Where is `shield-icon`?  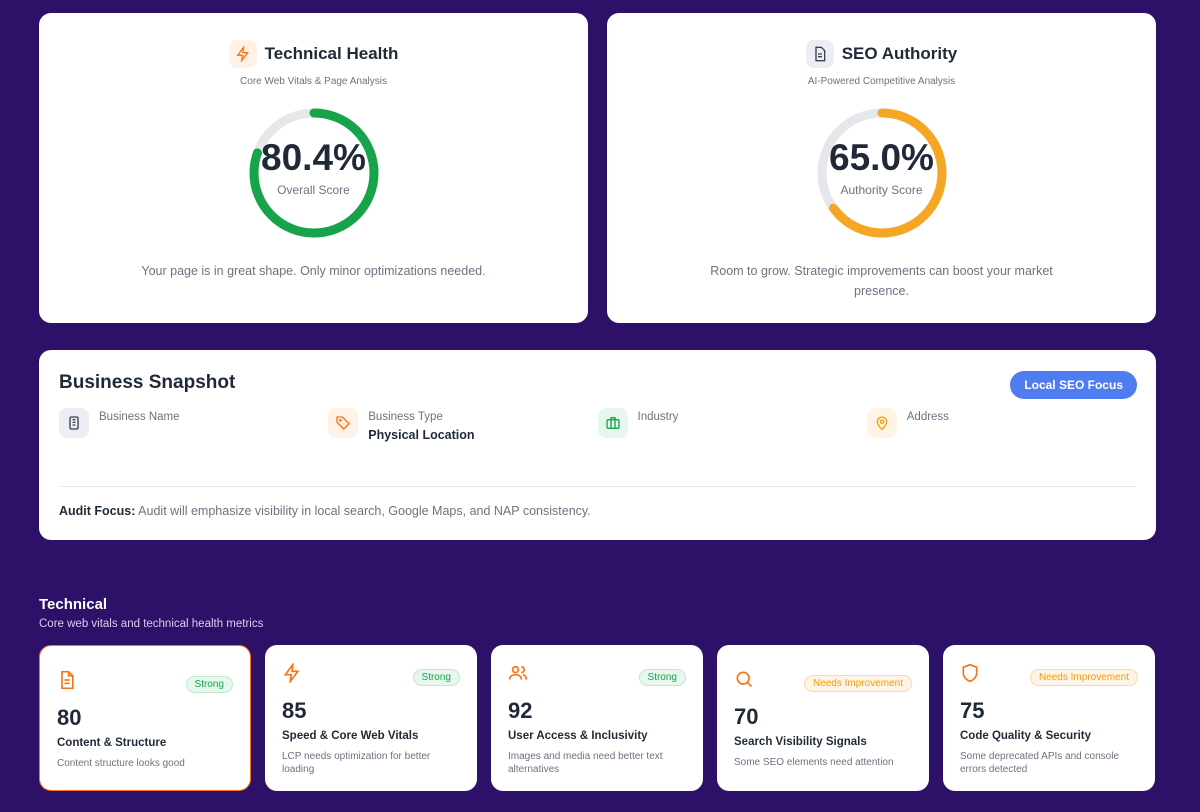 shield-icon is located at coordinates (970, 675).